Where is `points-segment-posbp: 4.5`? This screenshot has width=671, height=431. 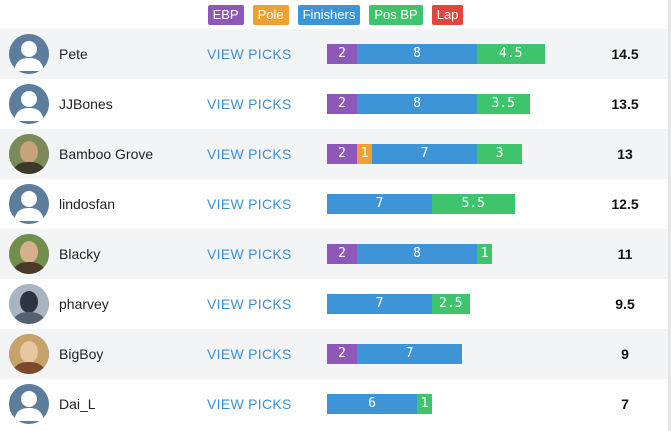
points-segment-posbp: 4.5 is located at coordinates (511, 54).